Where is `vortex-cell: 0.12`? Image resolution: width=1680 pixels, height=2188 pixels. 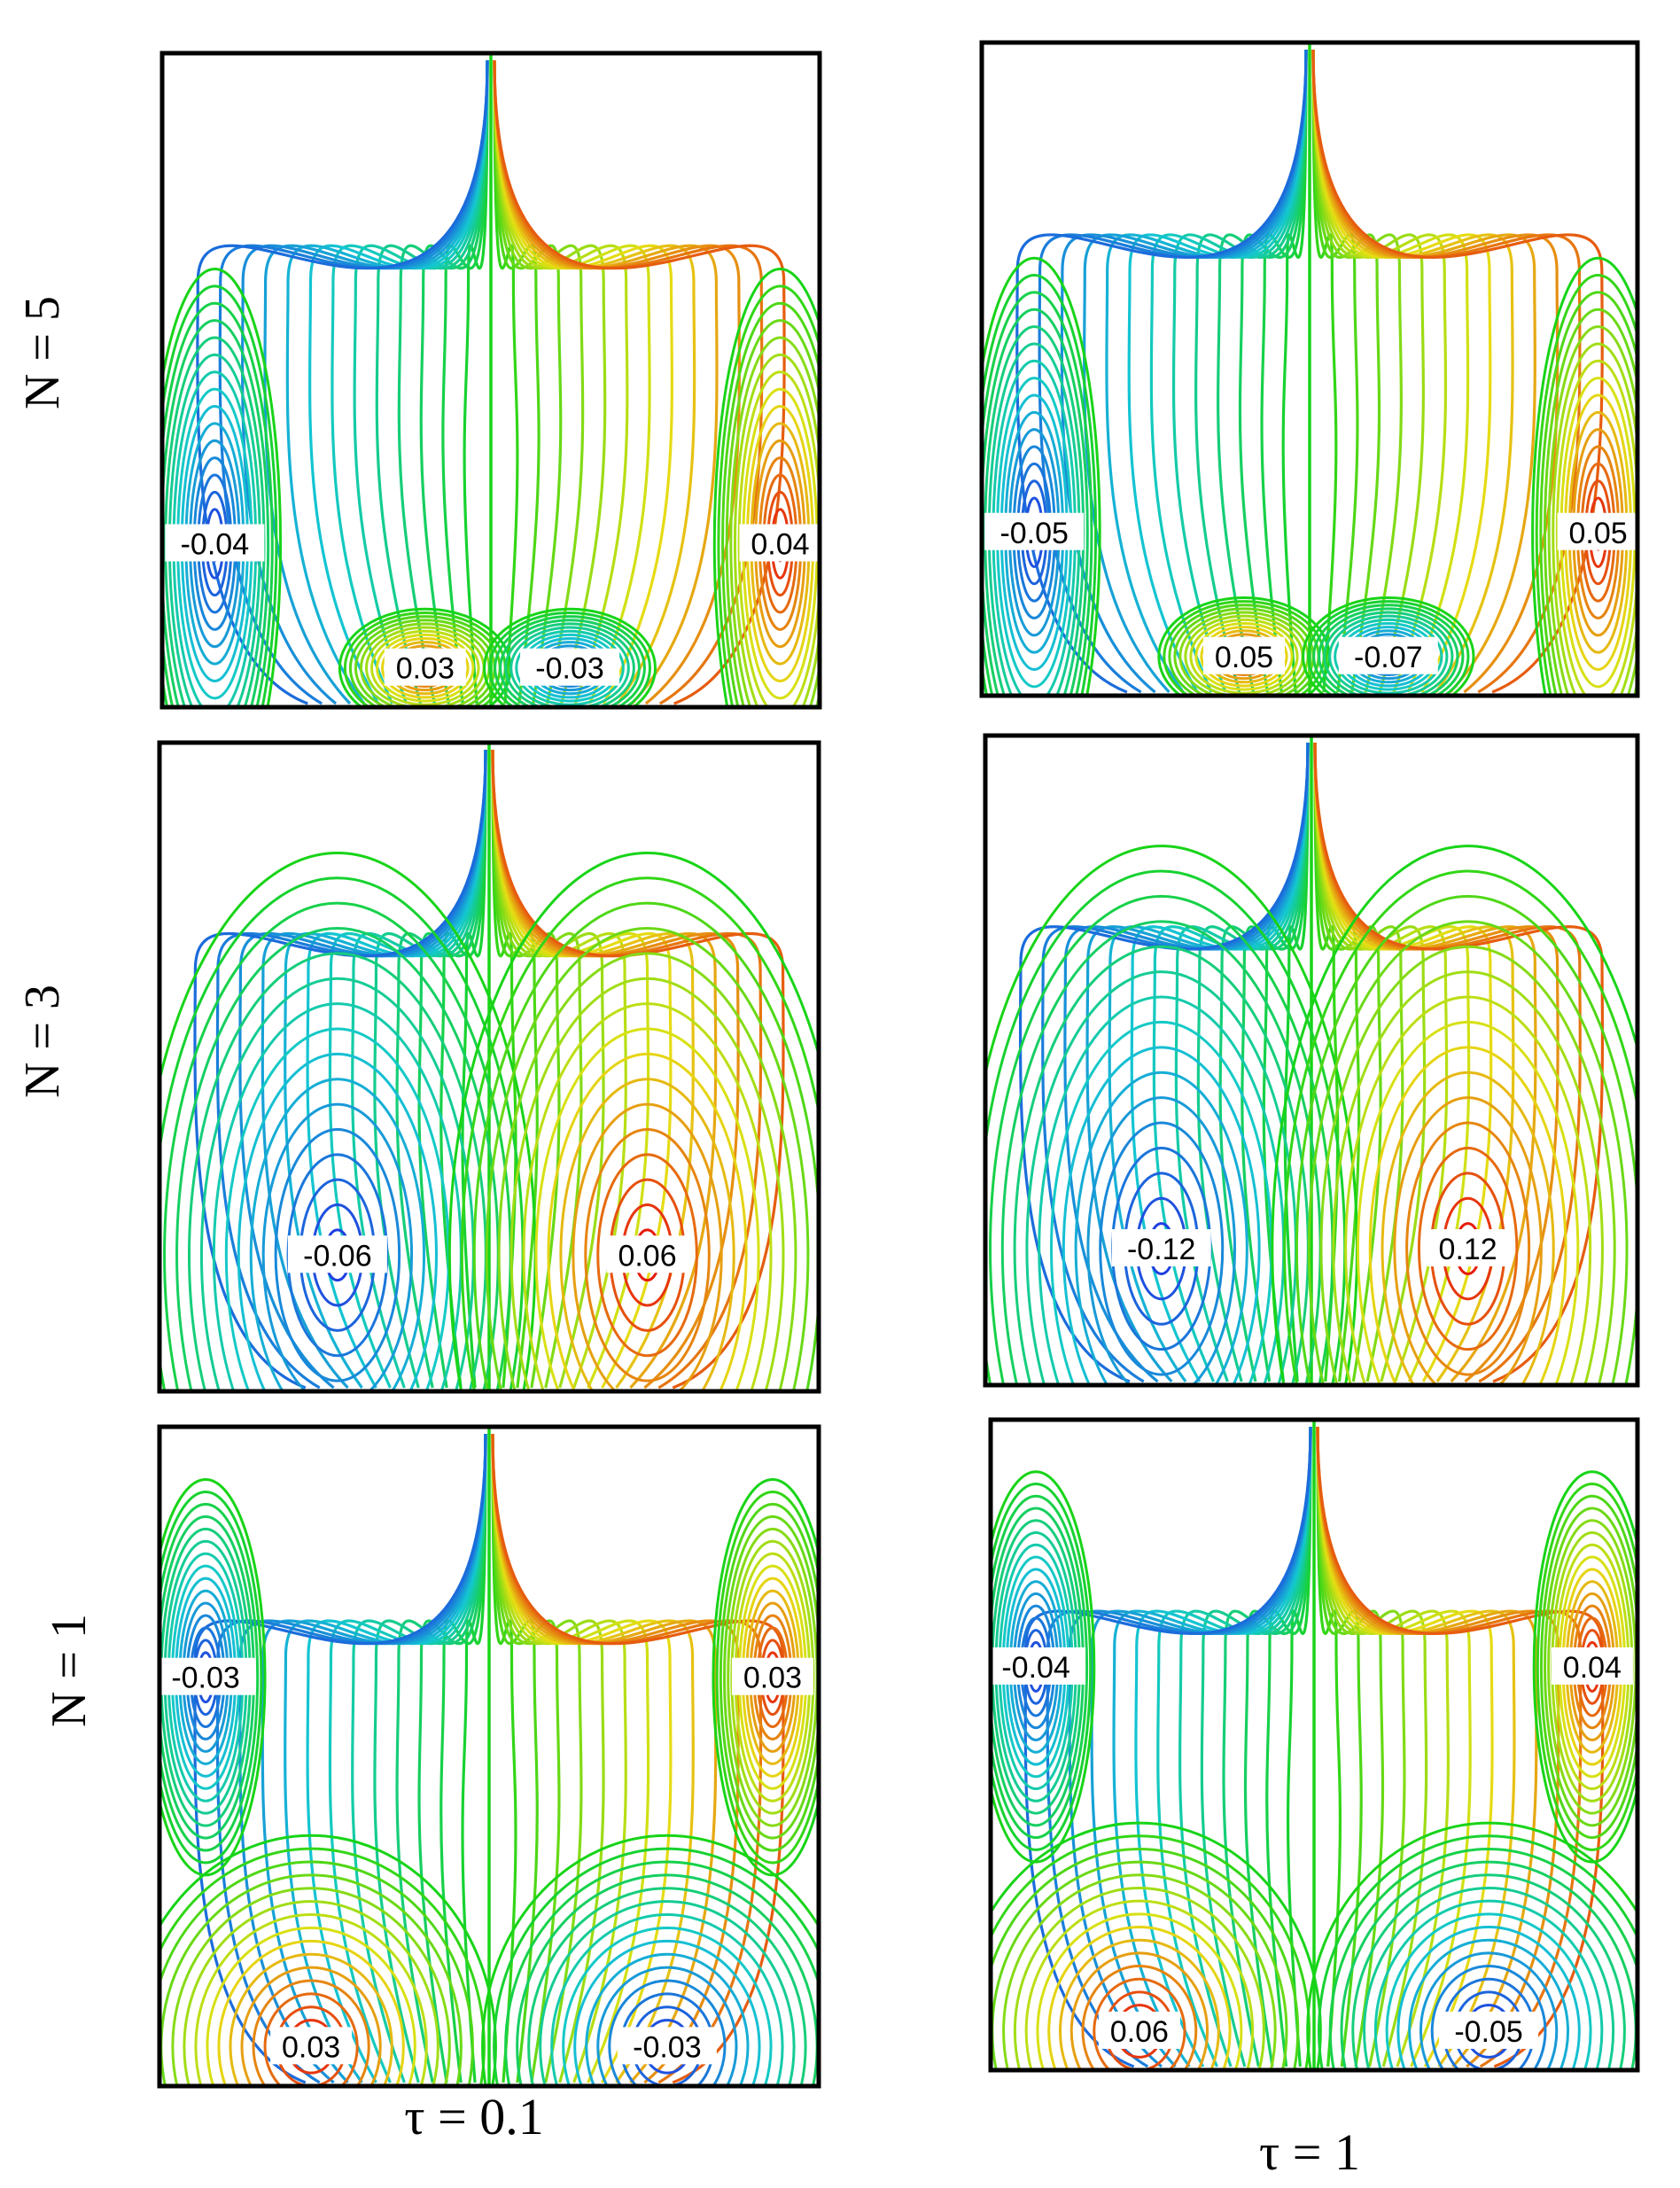 vortex-cell: 0.12 is located at coordinates (1454, 1115).